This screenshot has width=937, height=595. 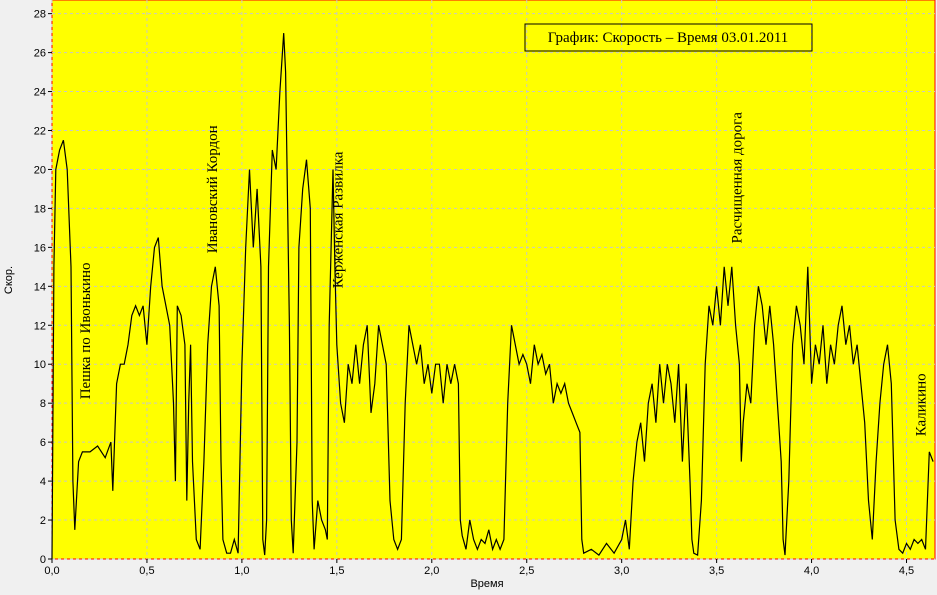 I want to click on annotation: Керженская Развилка, so click(x=339, y=219).